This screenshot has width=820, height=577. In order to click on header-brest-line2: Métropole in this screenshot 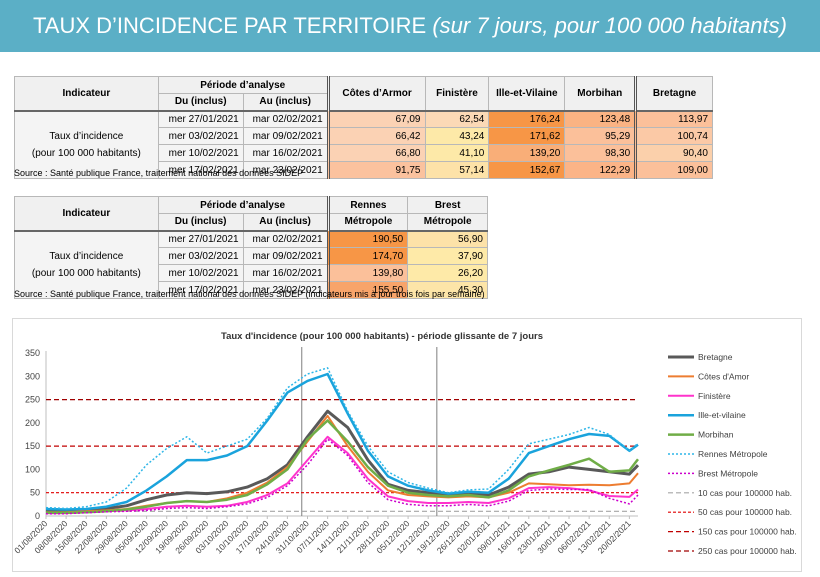, I will do `click(447, 222)`.